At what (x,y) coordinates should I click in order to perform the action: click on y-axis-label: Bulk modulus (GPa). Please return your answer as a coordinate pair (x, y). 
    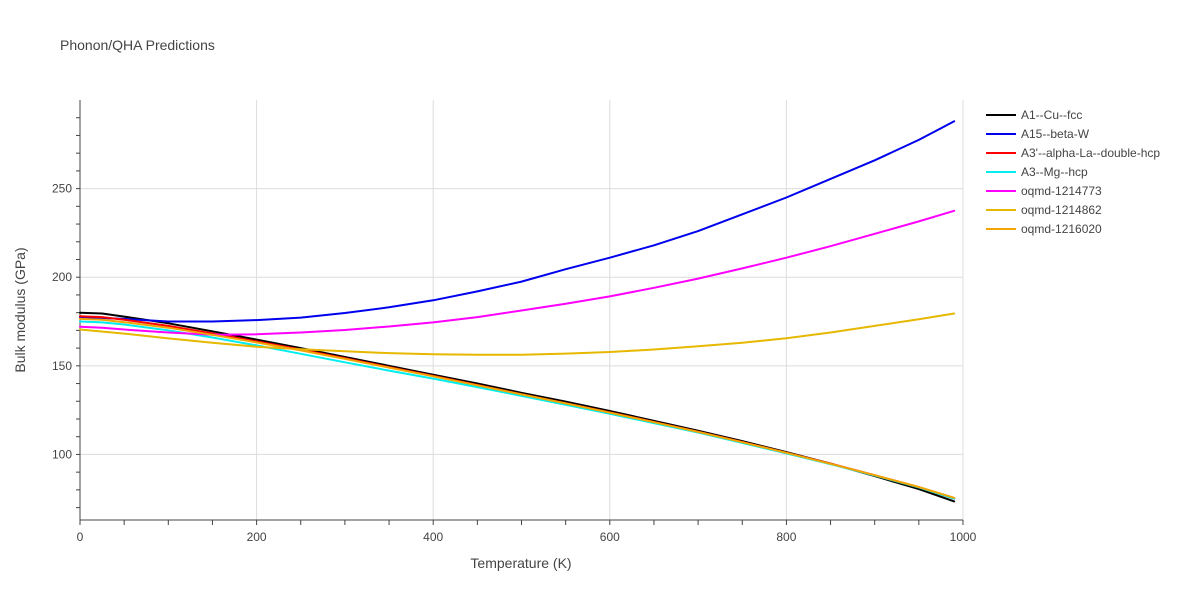
    Looking at the image, I should click on (20, 309).